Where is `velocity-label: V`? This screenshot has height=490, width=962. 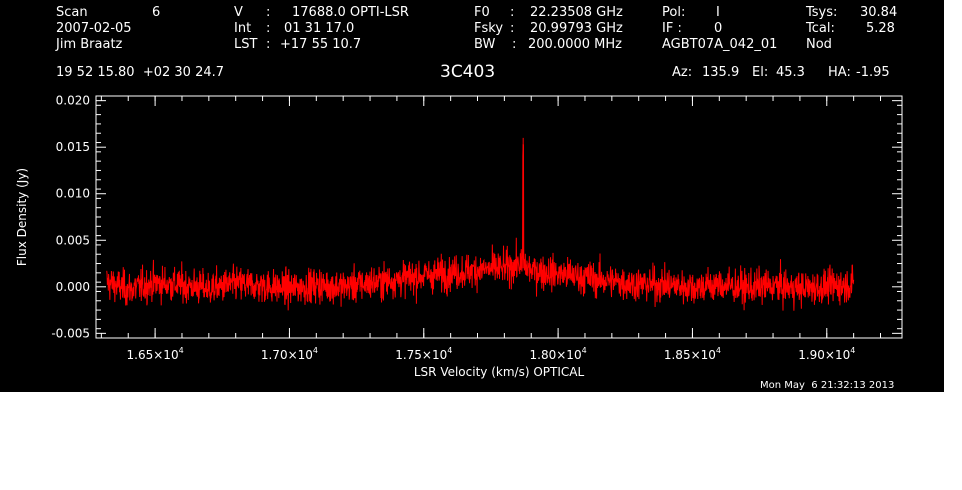
velocity-label: V is located at coordinates (238, 12).